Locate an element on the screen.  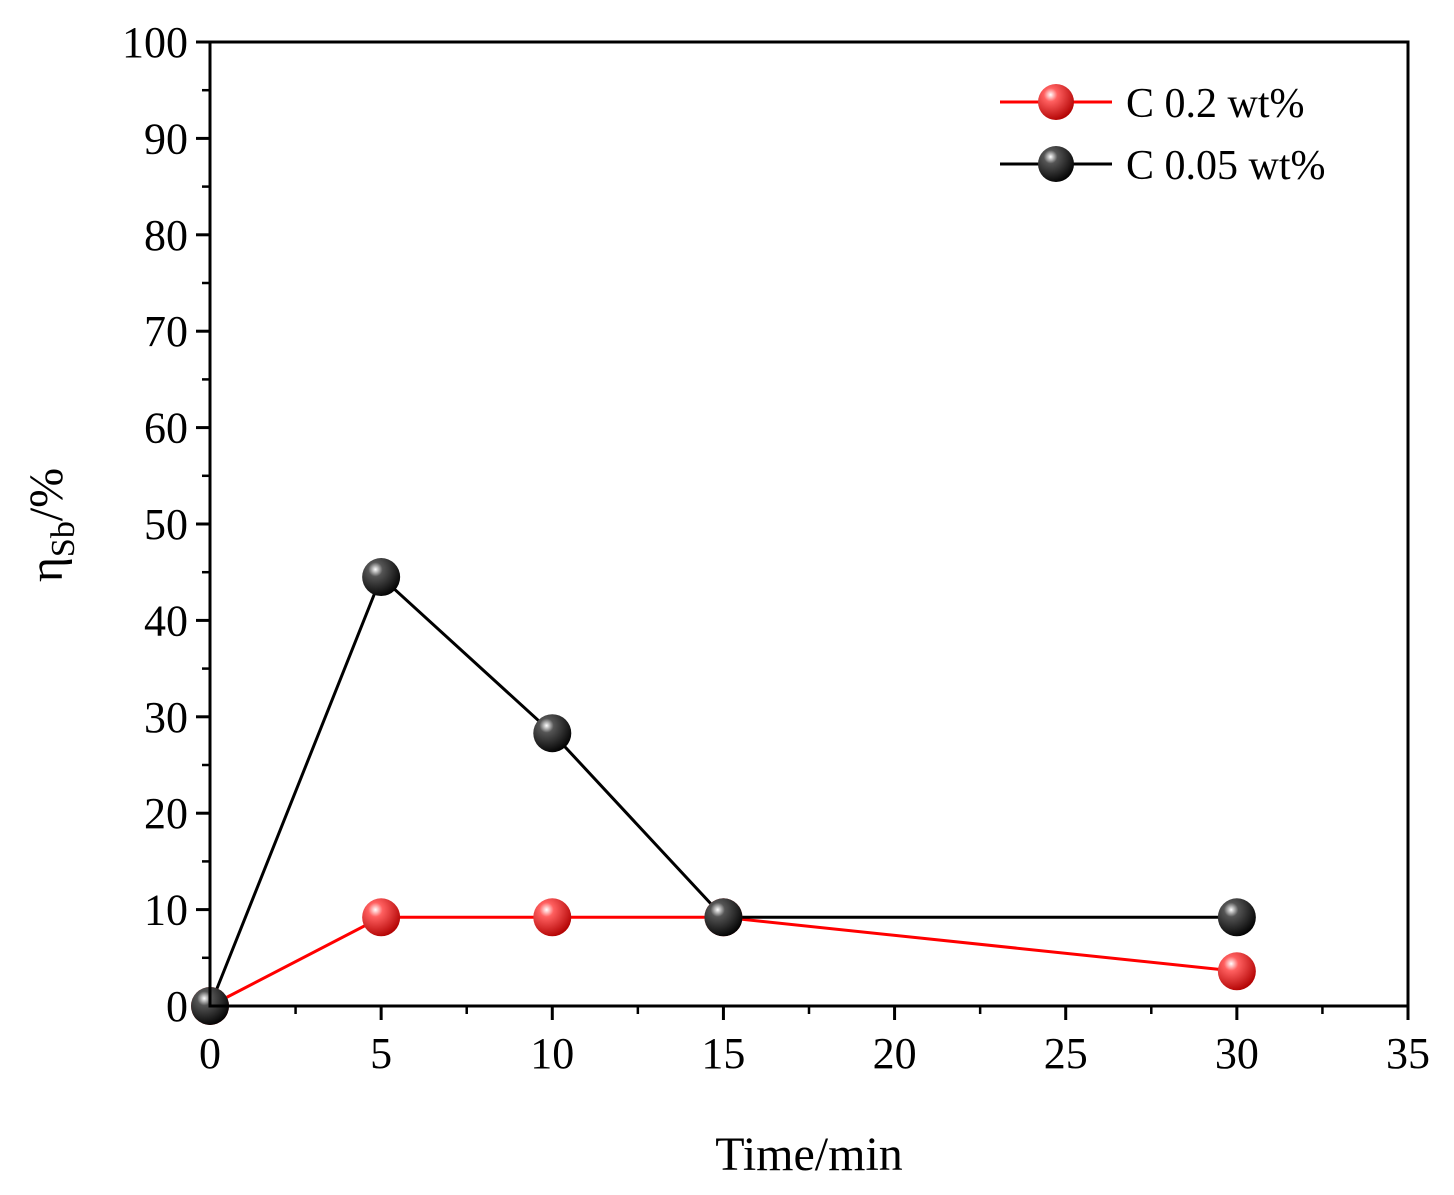
y-axis-title-suffix: /% is located at coordinates (46, 494).